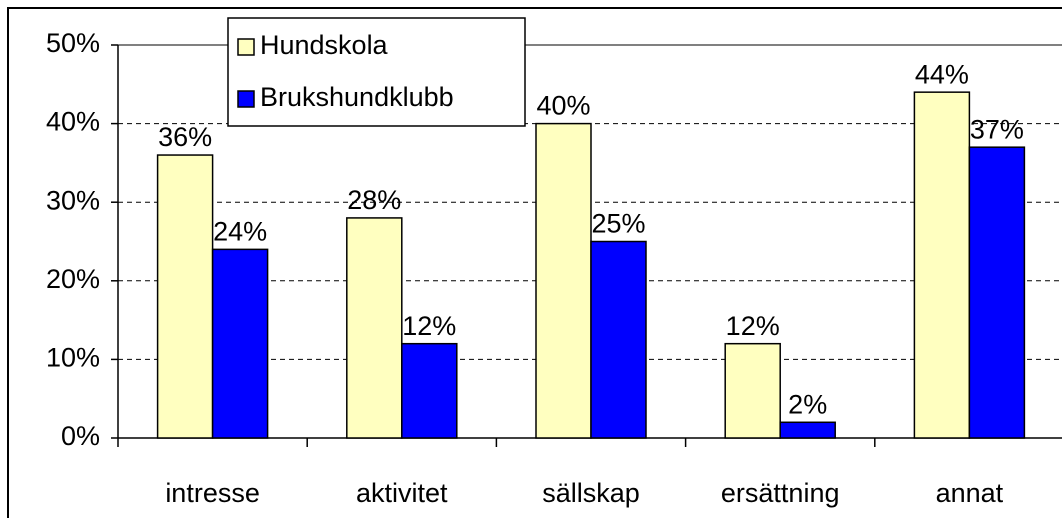  I want to click on y-tick-label: 50%, so click(73, 43).